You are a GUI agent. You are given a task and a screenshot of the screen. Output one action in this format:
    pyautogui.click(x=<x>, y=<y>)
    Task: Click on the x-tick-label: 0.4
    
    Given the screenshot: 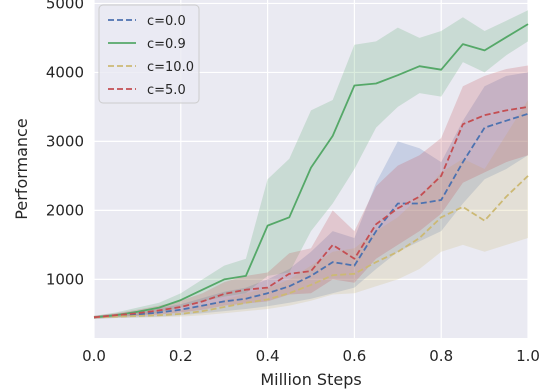 What is the action you would take?
    pyautogui.click(x=268, y=356)
    